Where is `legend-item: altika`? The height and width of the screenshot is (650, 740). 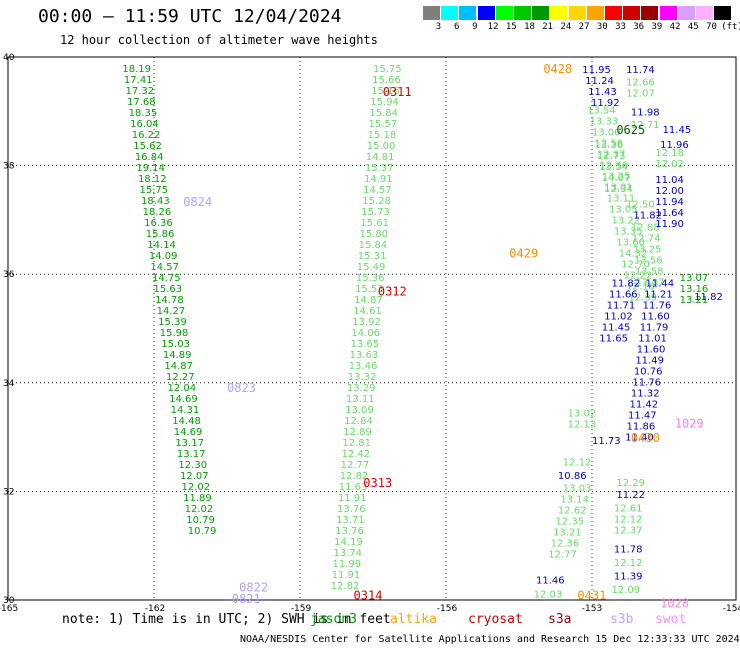
legend-item: altika is located at coordinates (413, 619).